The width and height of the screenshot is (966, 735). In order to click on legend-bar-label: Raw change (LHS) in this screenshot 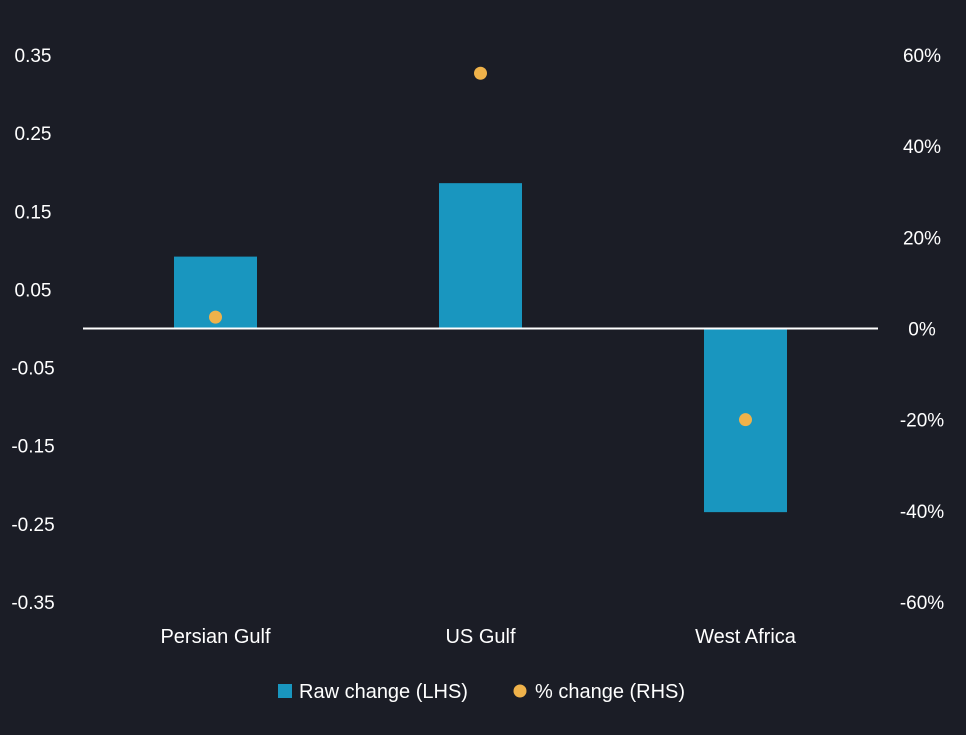, I will do `click(383, 692)`.